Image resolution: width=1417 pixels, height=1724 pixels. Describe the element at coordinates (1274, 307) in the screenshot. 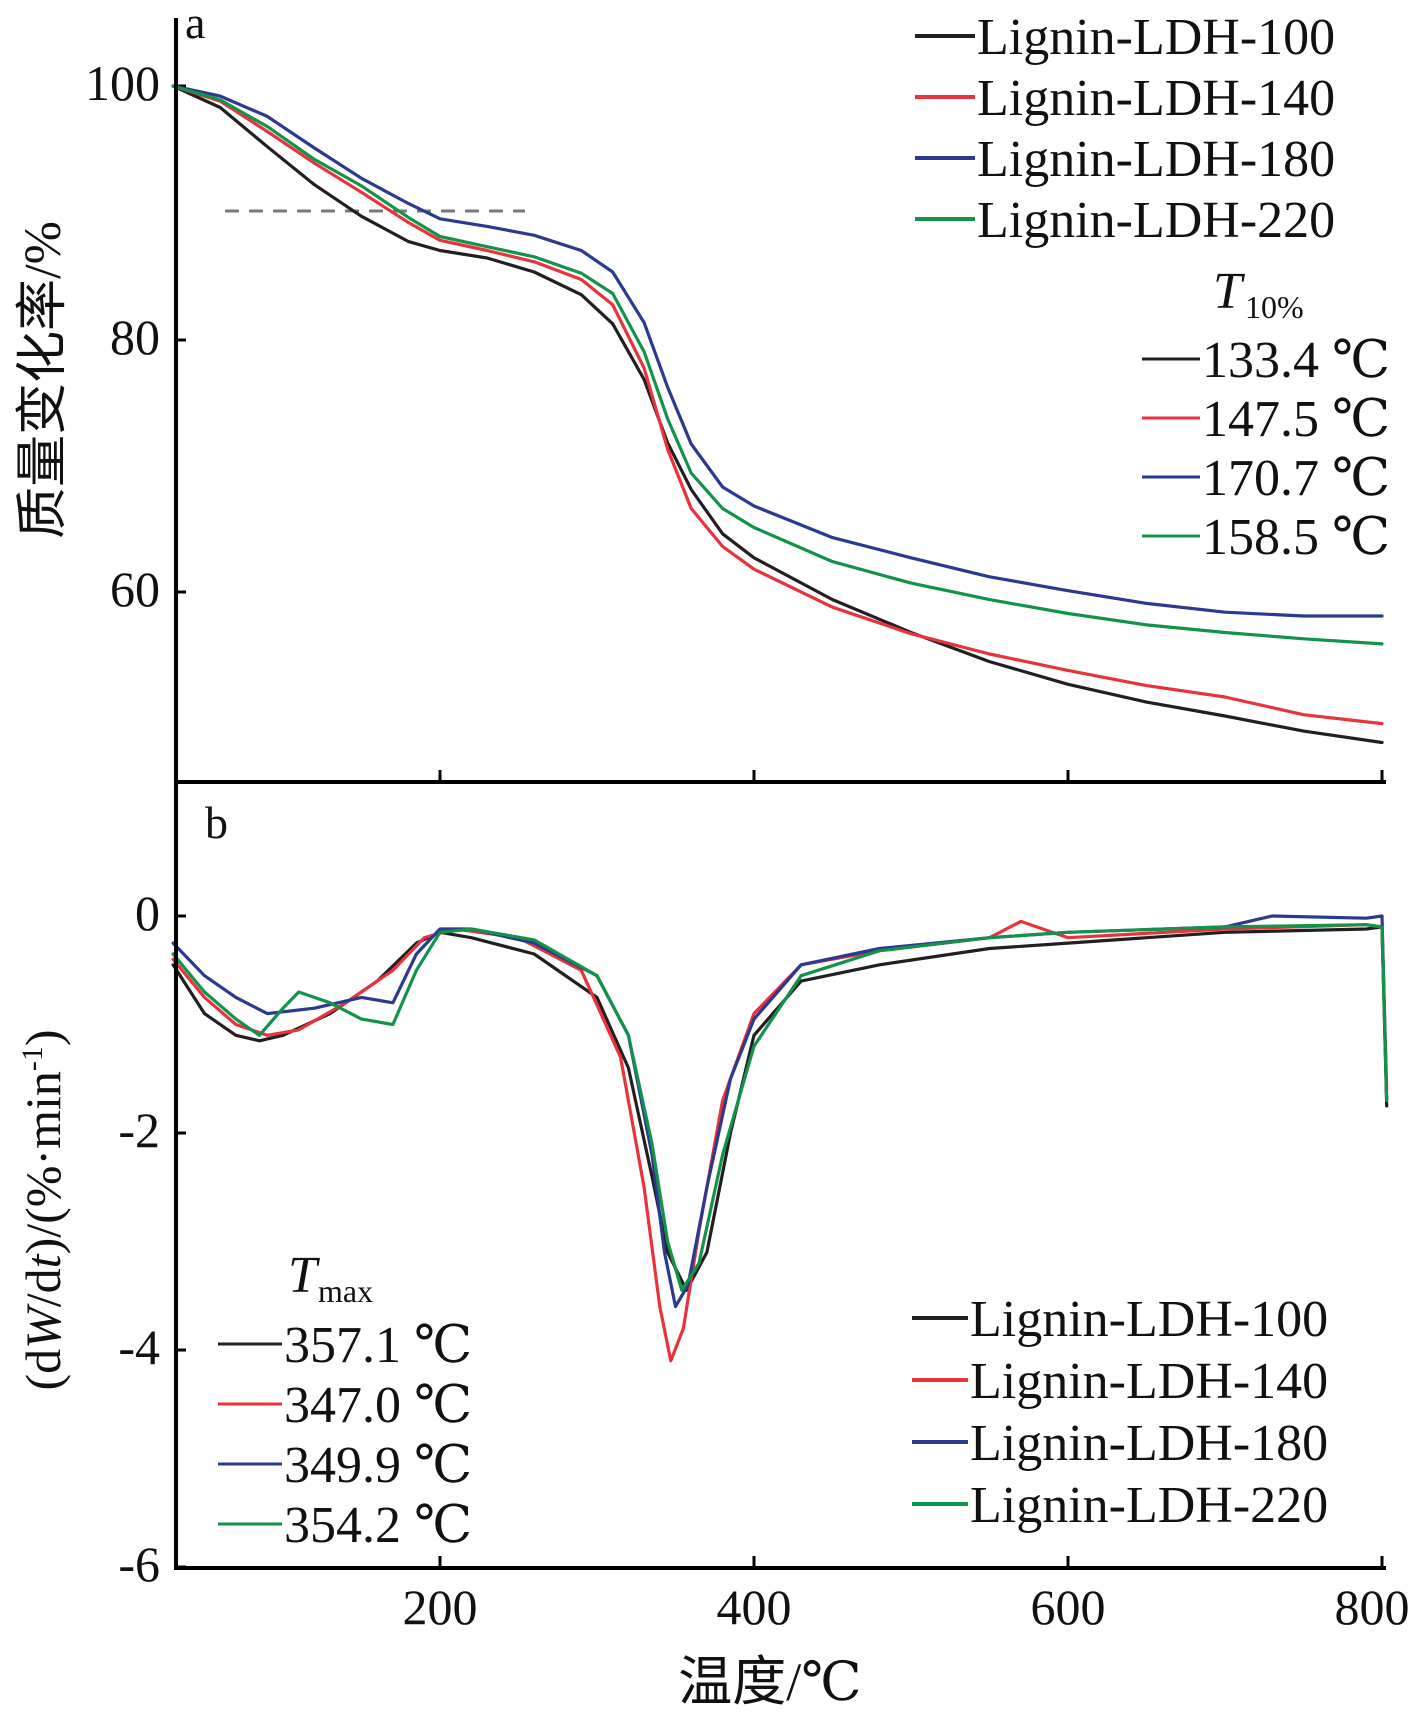

I see `t10-header-sub: 10%` at that location.